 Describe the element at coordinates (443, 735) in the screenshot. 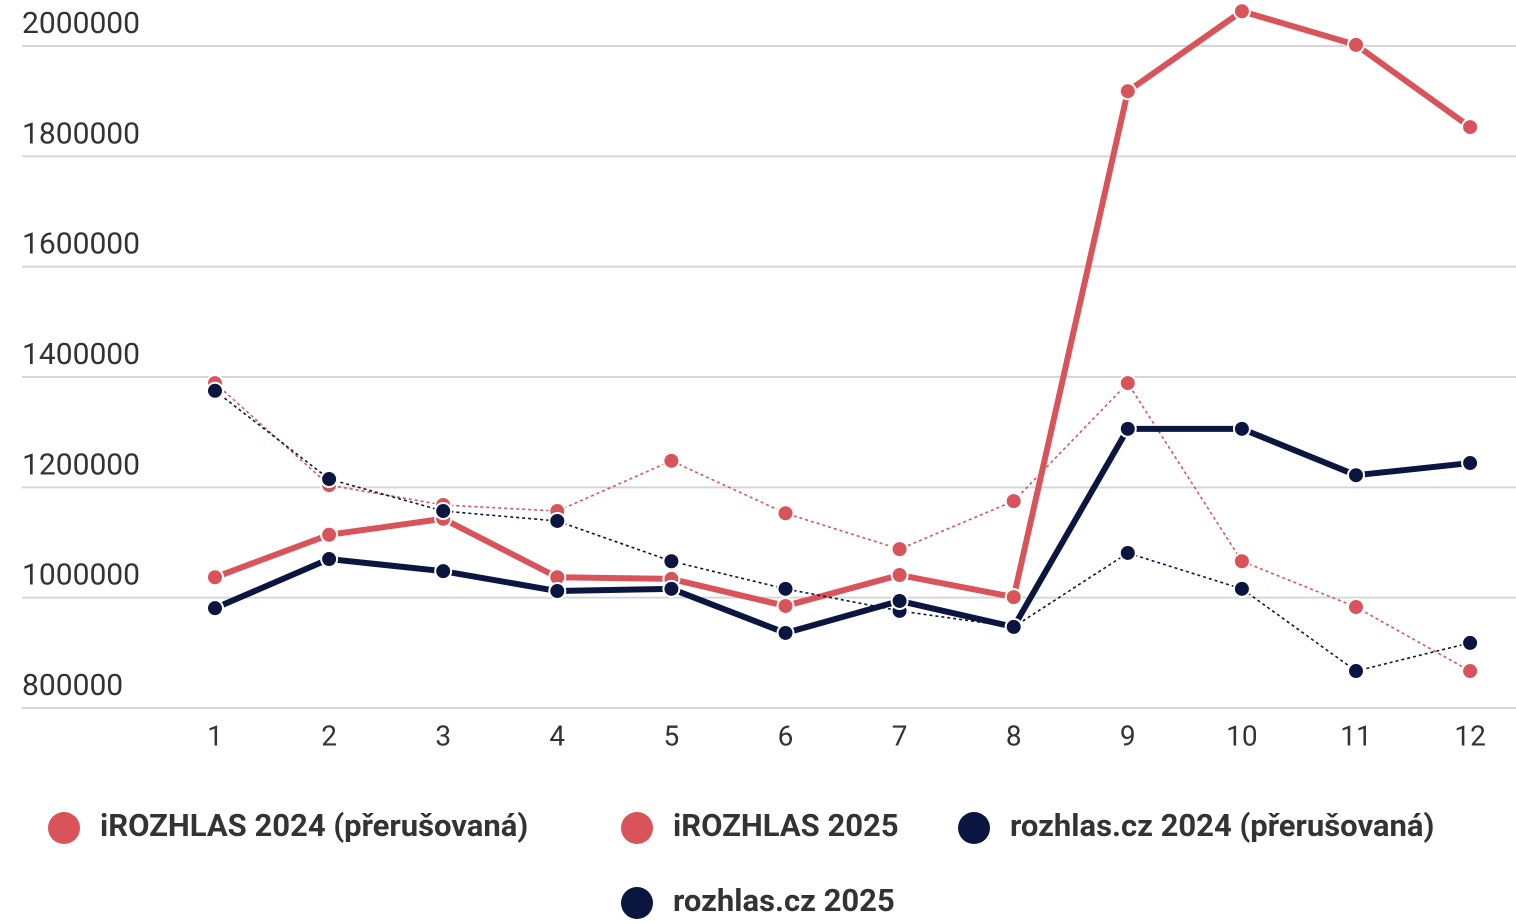

I see `x-tick-label: 3` at that location.